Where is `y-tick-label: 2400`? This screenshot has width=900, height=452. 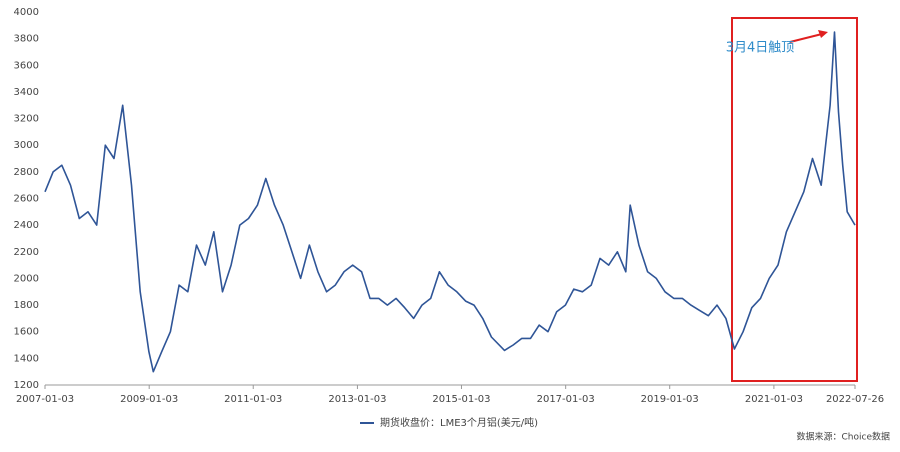
y-tick-label: 2400 is located at coordinates (26, 225).